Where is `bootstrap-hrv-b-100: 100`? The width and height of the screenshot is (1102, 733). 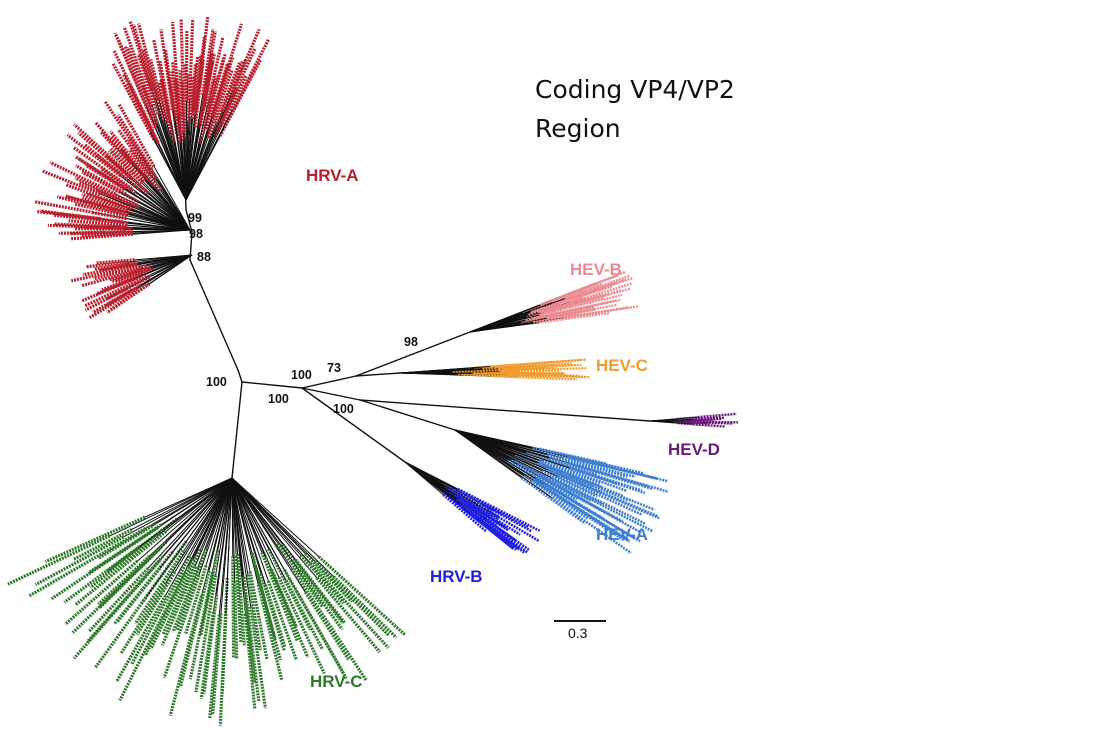 bootstrap-hrv-b-100: 100 is located at coordinates (278, 399).